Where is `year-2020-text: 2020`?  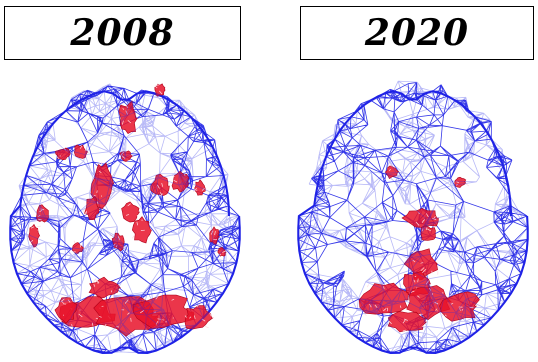
year-2020-text: 2020 is located at coordinates (417, 33).